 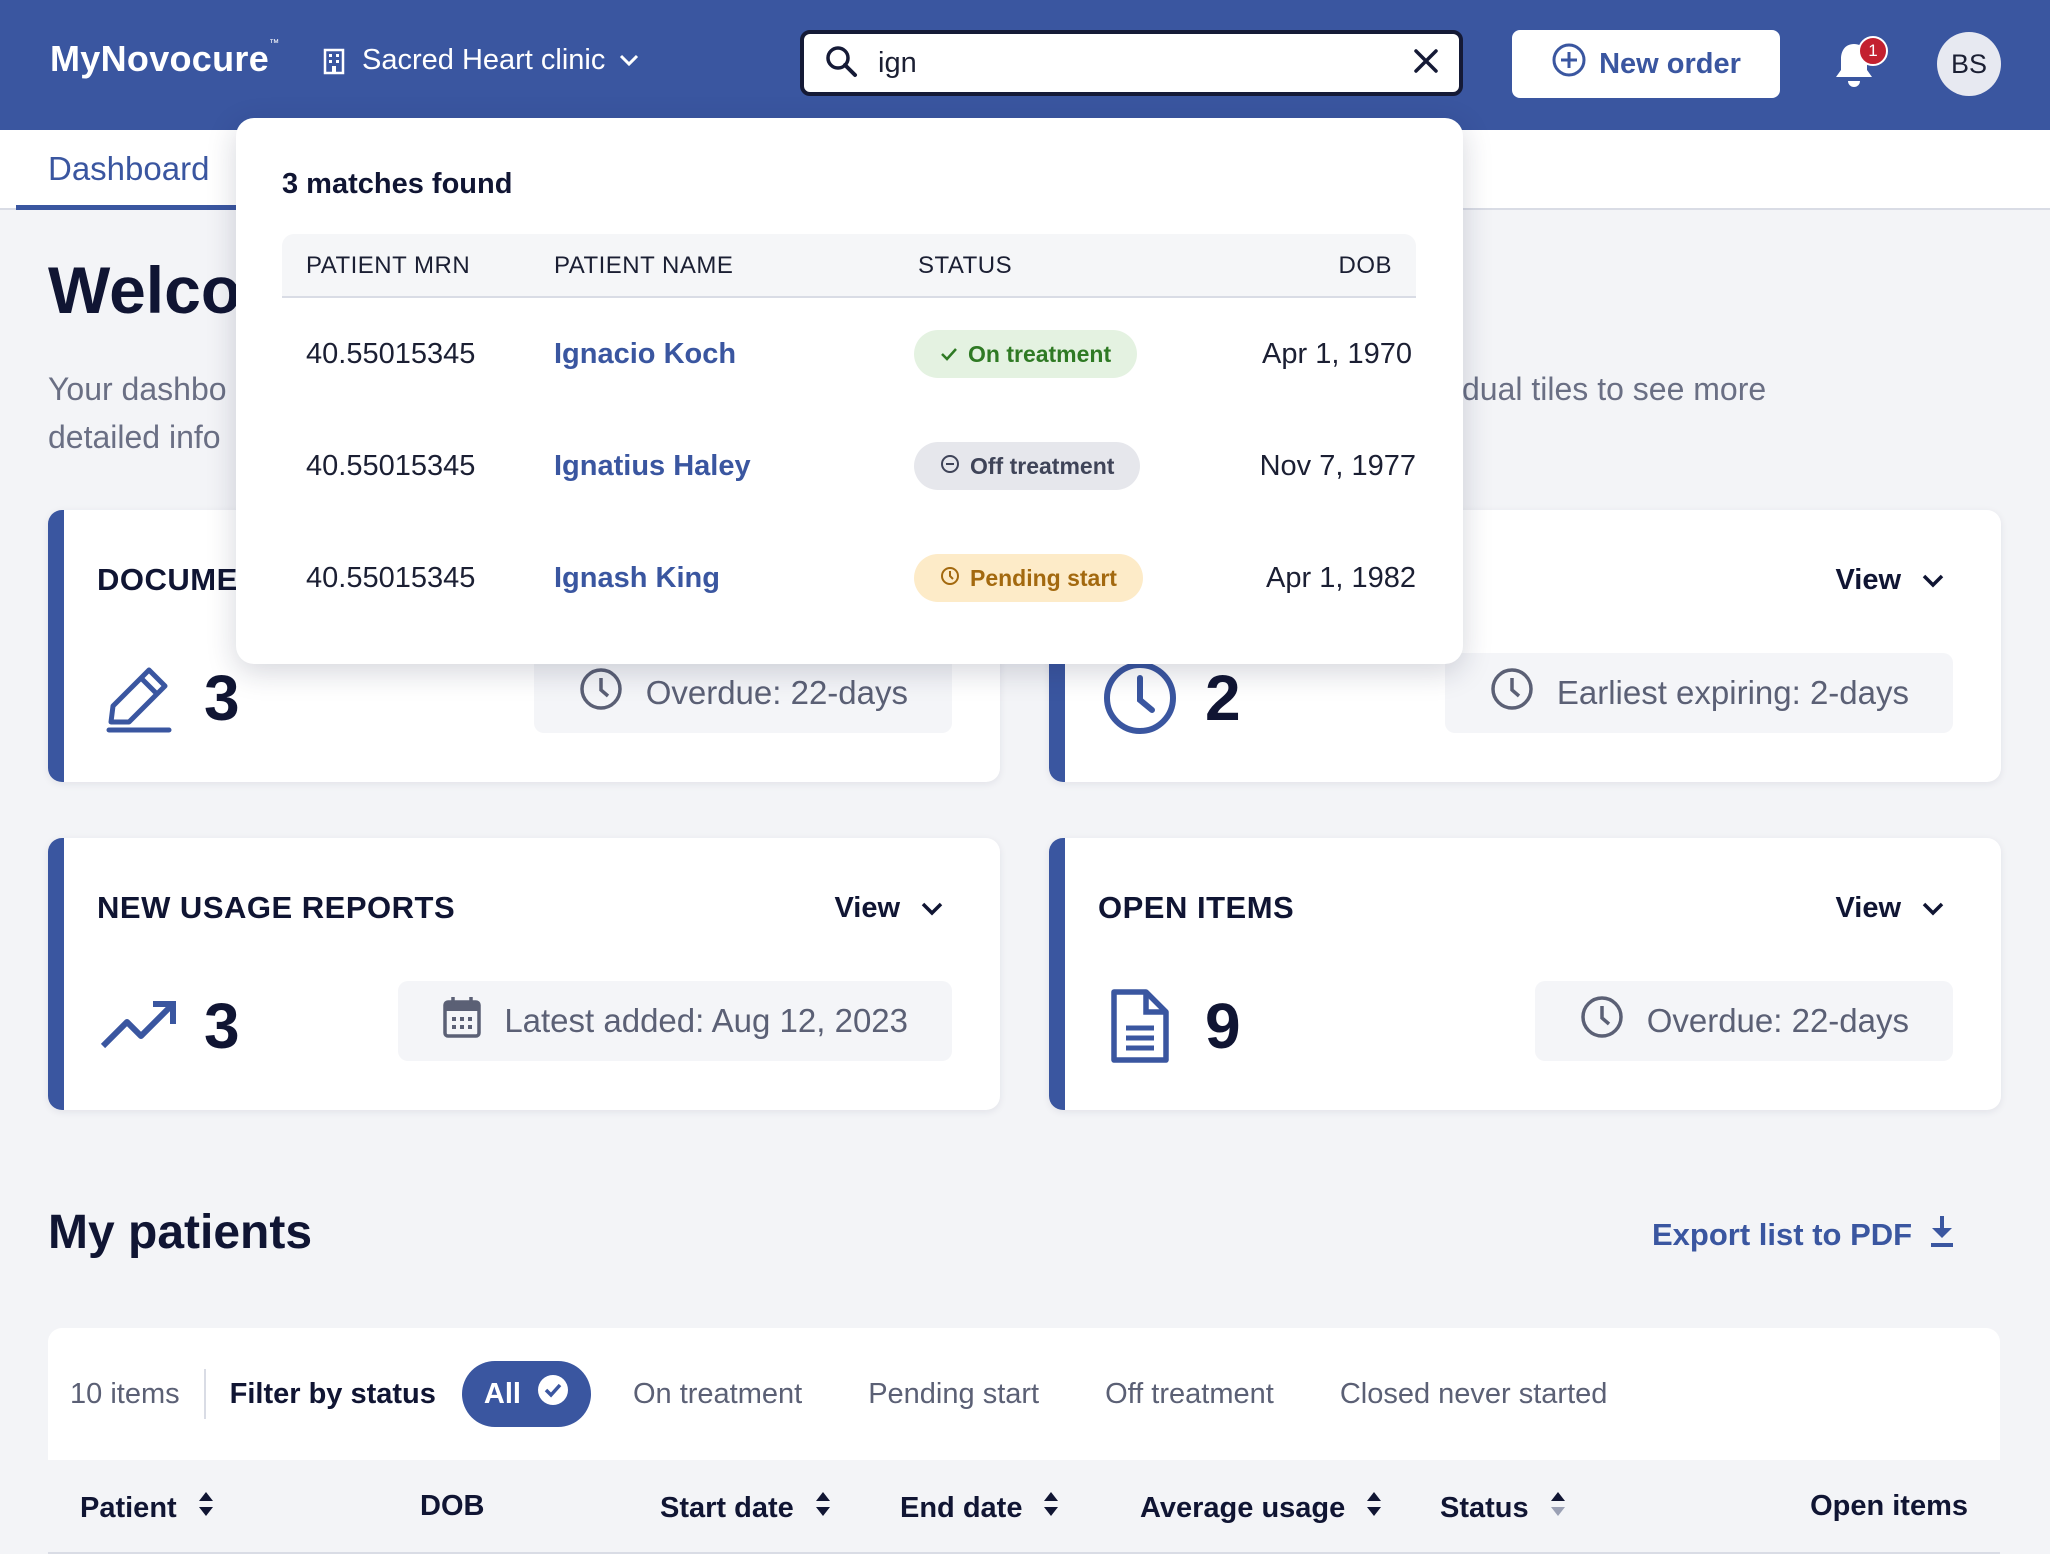 What do you see at coordinates (637, 578) in the screenshot?
I see `patient-name-link: Ignash King` at bounding box center [637, 578].